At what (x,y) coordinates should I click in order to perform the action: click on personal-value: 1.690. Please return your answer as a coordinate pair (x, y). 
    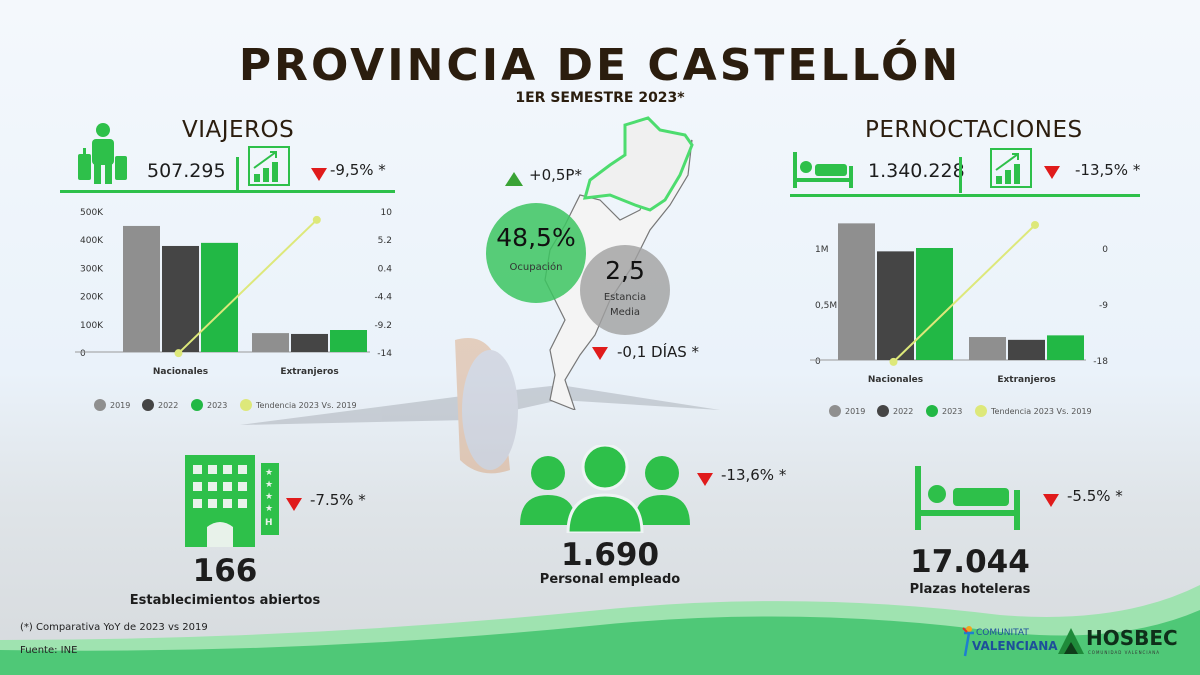
    Looking at the image, I should click on (610, 555).